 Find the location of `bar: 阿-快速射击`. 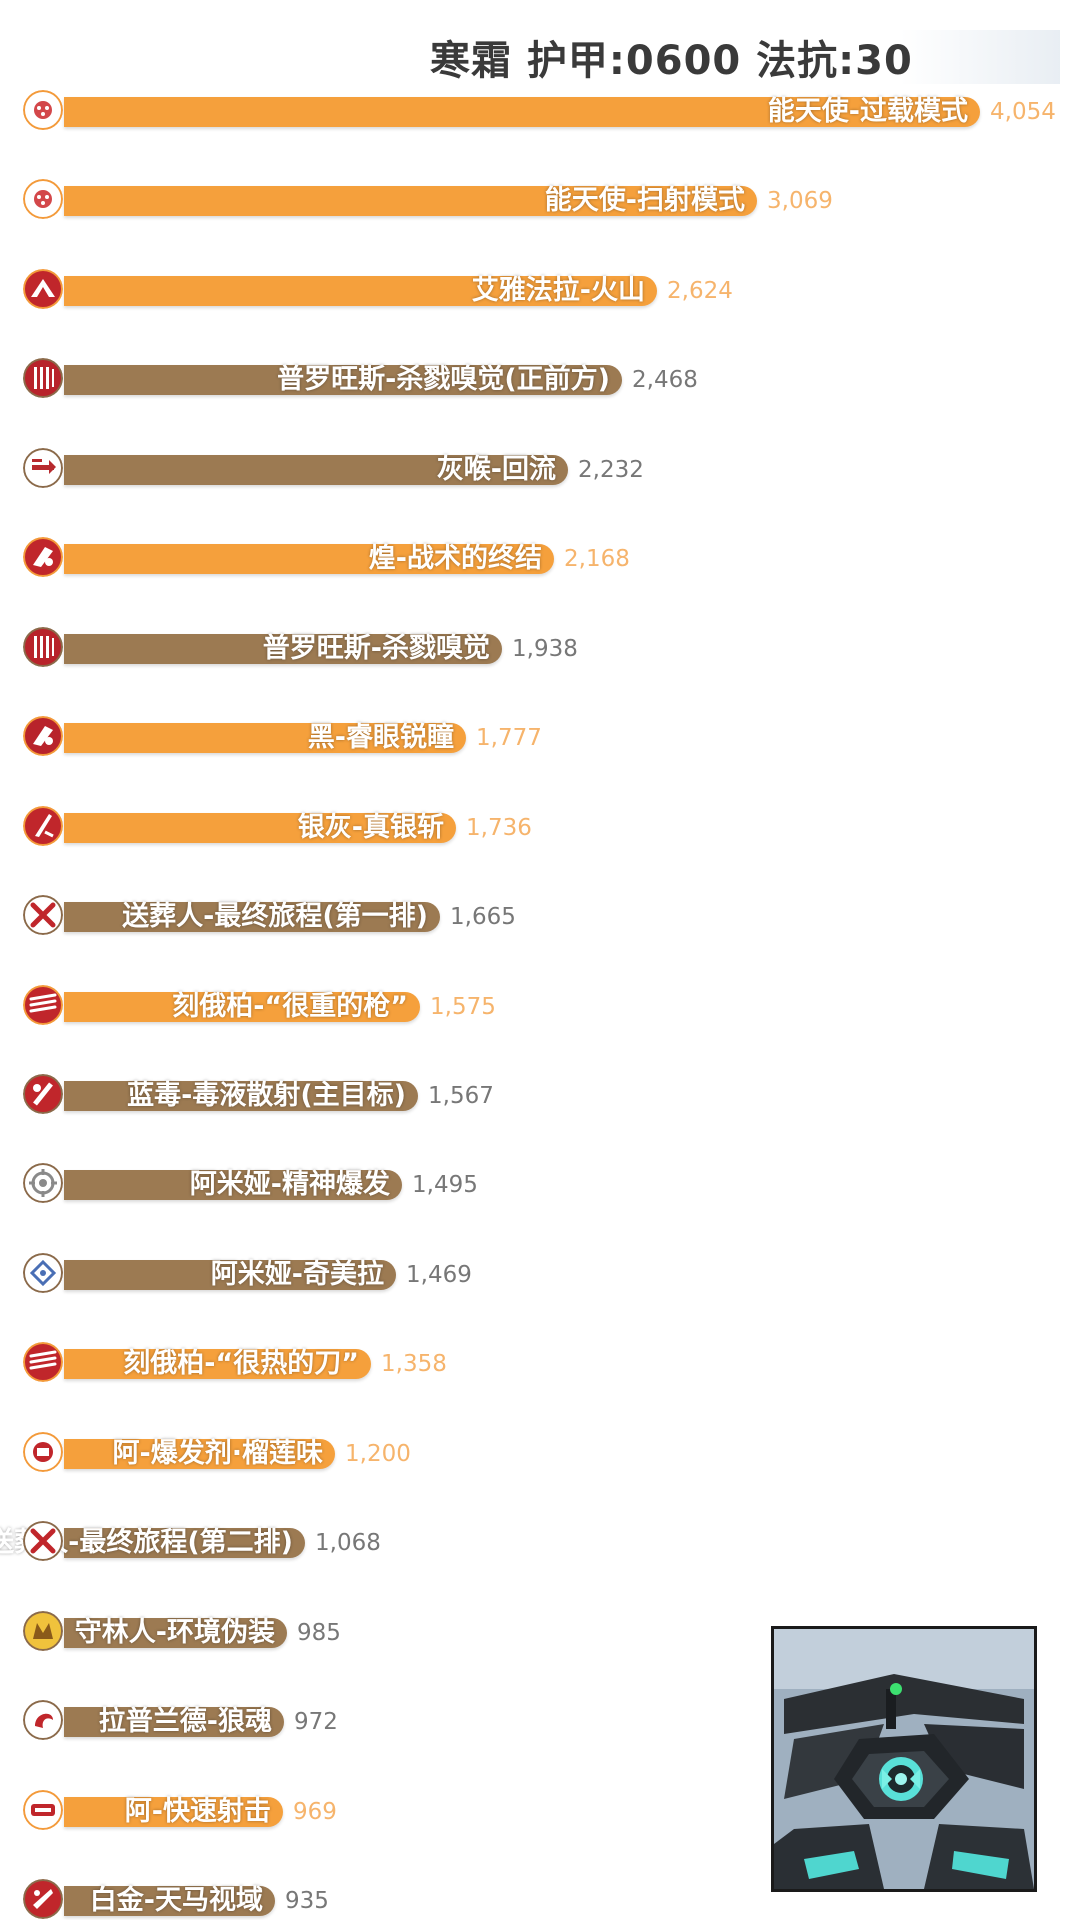

bar: 阿-快速射击 is located at coordinates (173, 1811).